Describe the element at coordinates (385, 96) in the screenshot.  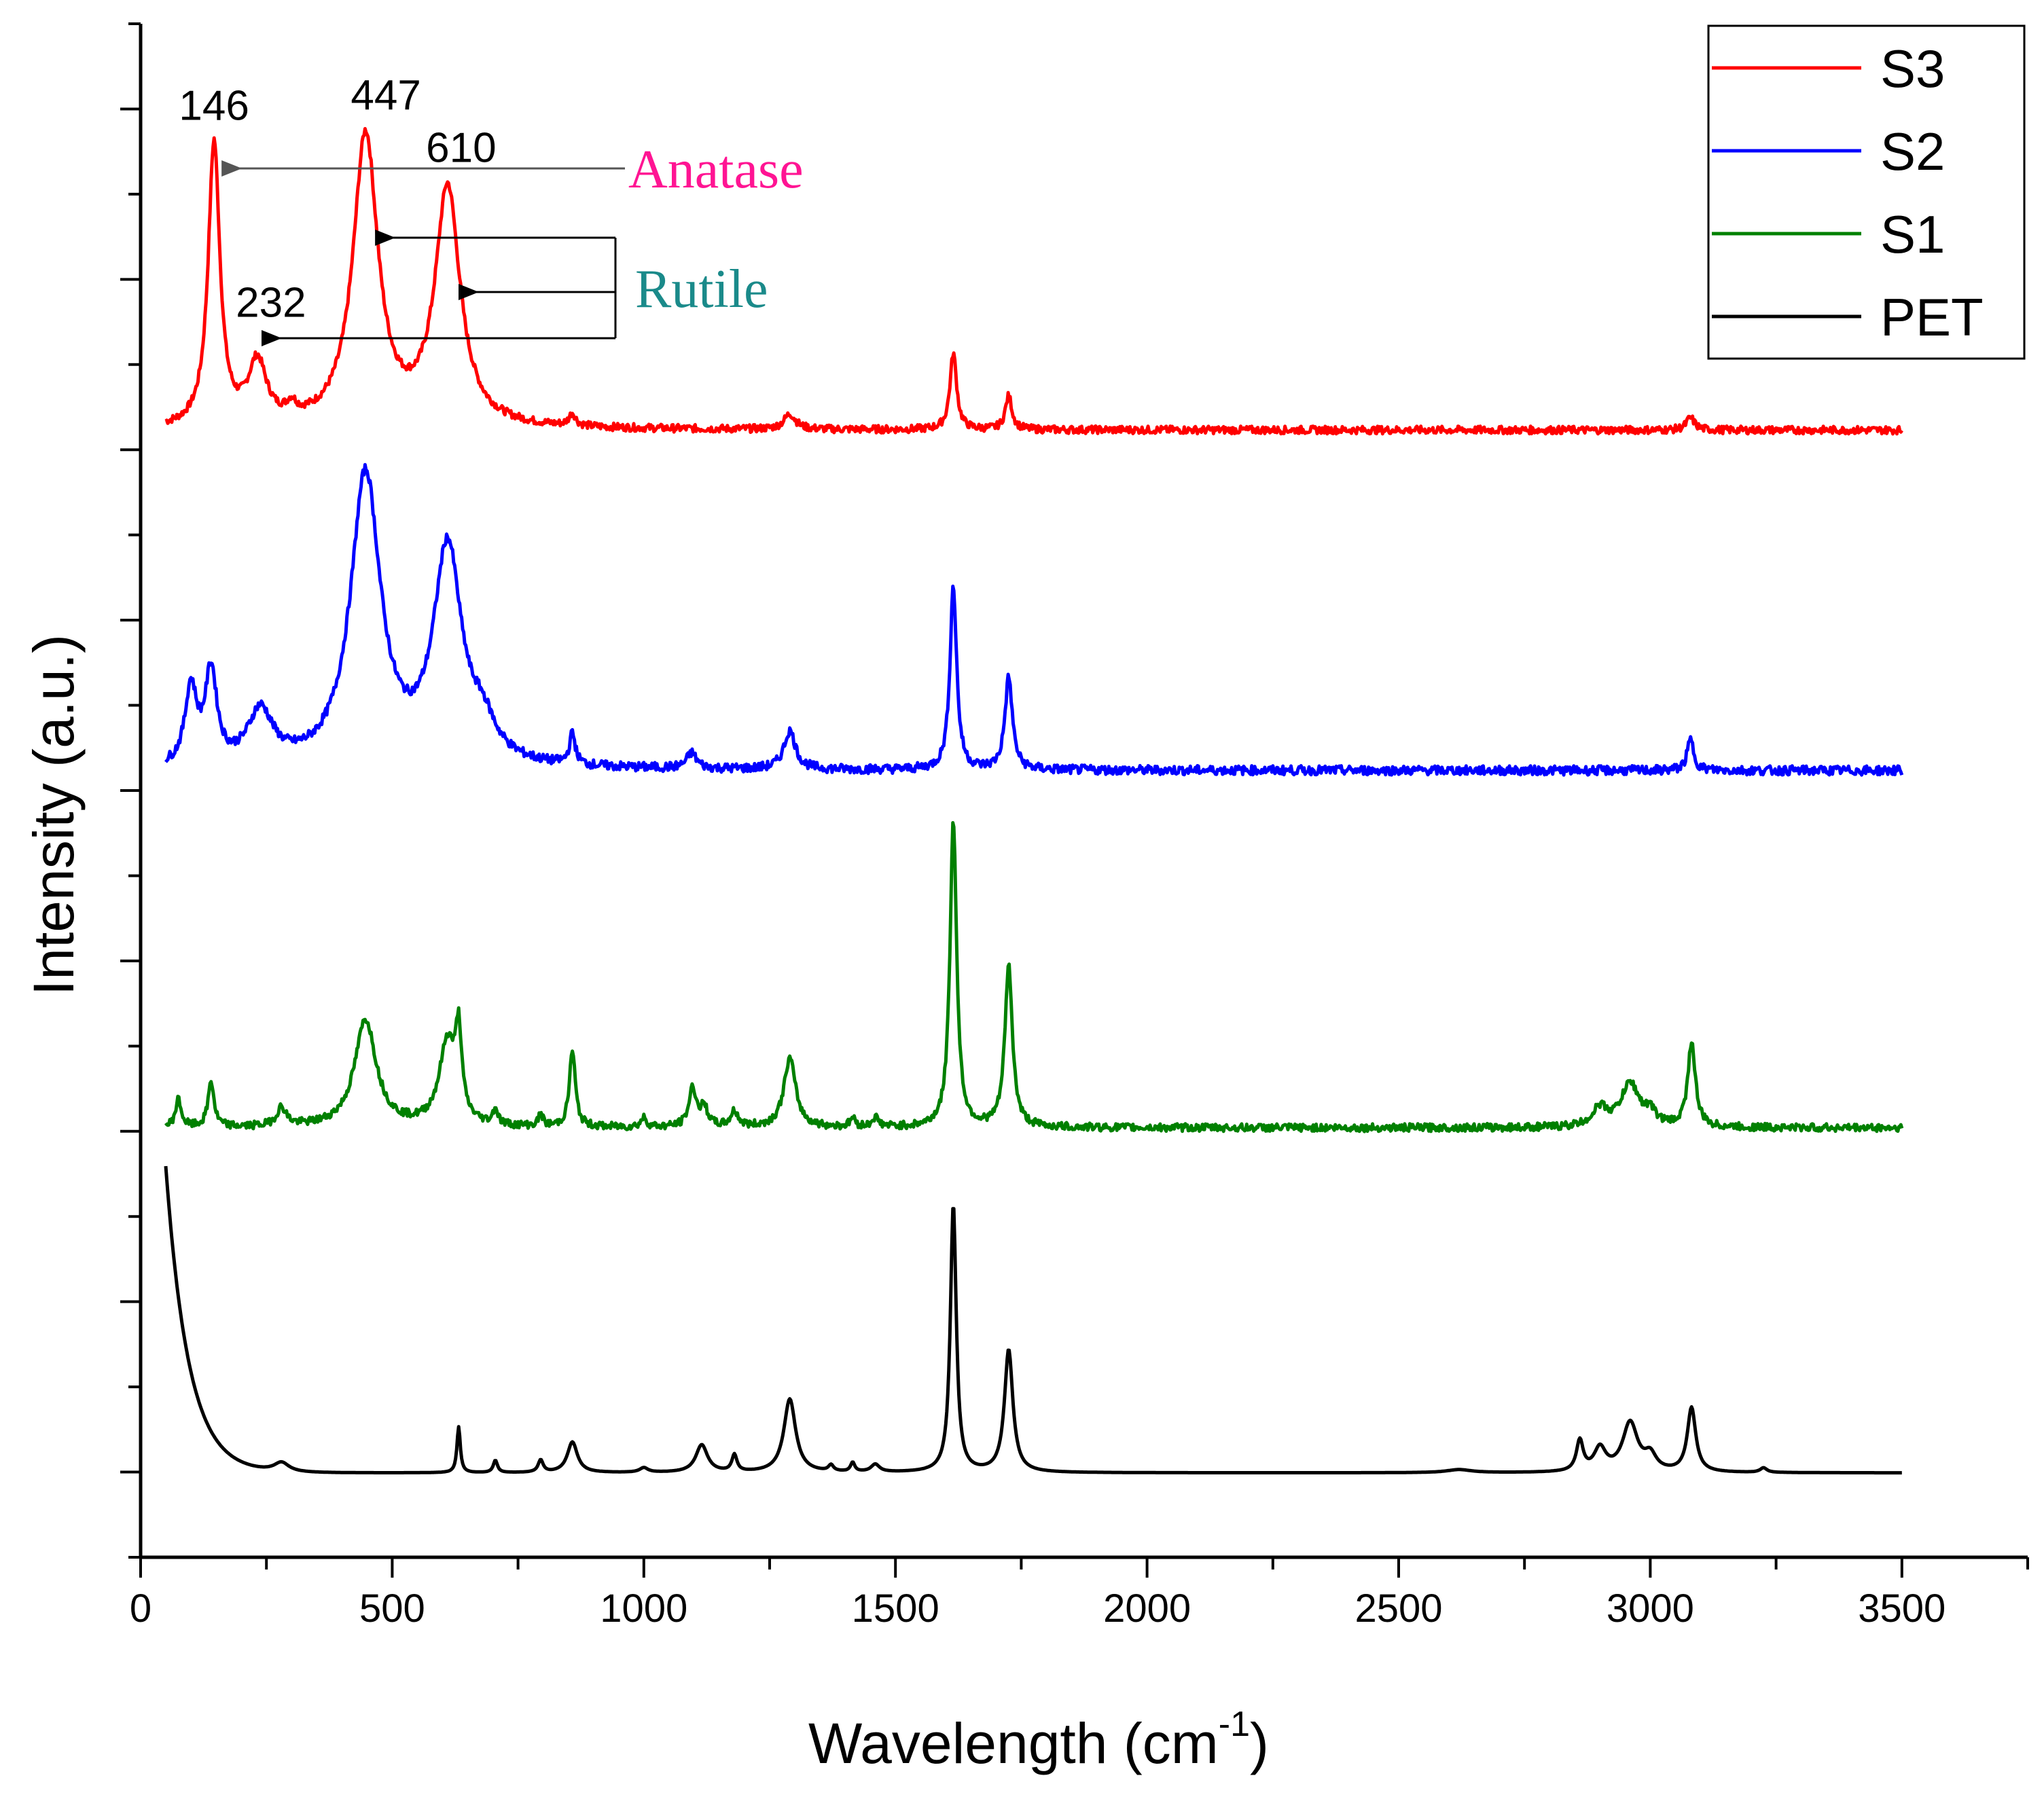
I see `peak-label-447: 447` at that location.